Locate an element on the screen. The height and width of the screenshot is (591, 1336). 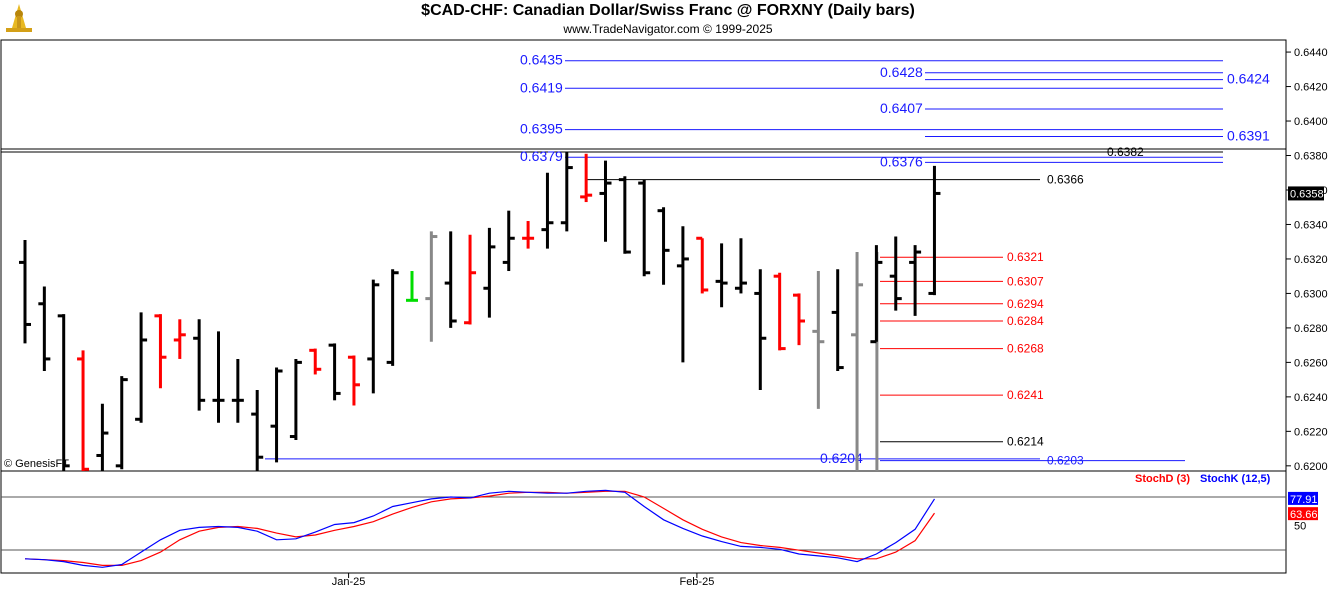
x-axis: Jan-25 Feb-25 is located at coordinates (523, 580).